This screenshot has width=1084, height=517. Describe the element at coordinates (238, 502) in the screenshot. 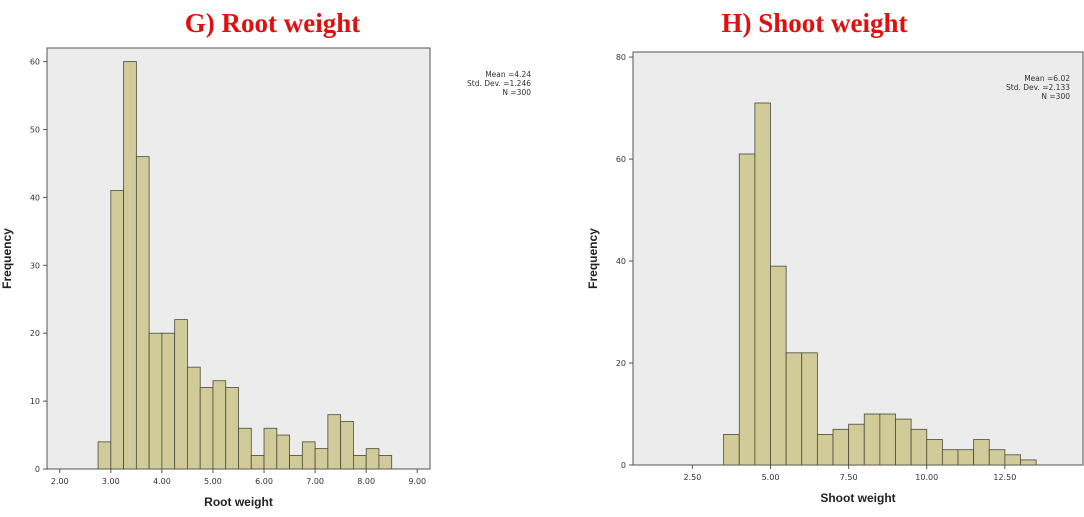

I see `x-axis-title: Root weight` at that location.